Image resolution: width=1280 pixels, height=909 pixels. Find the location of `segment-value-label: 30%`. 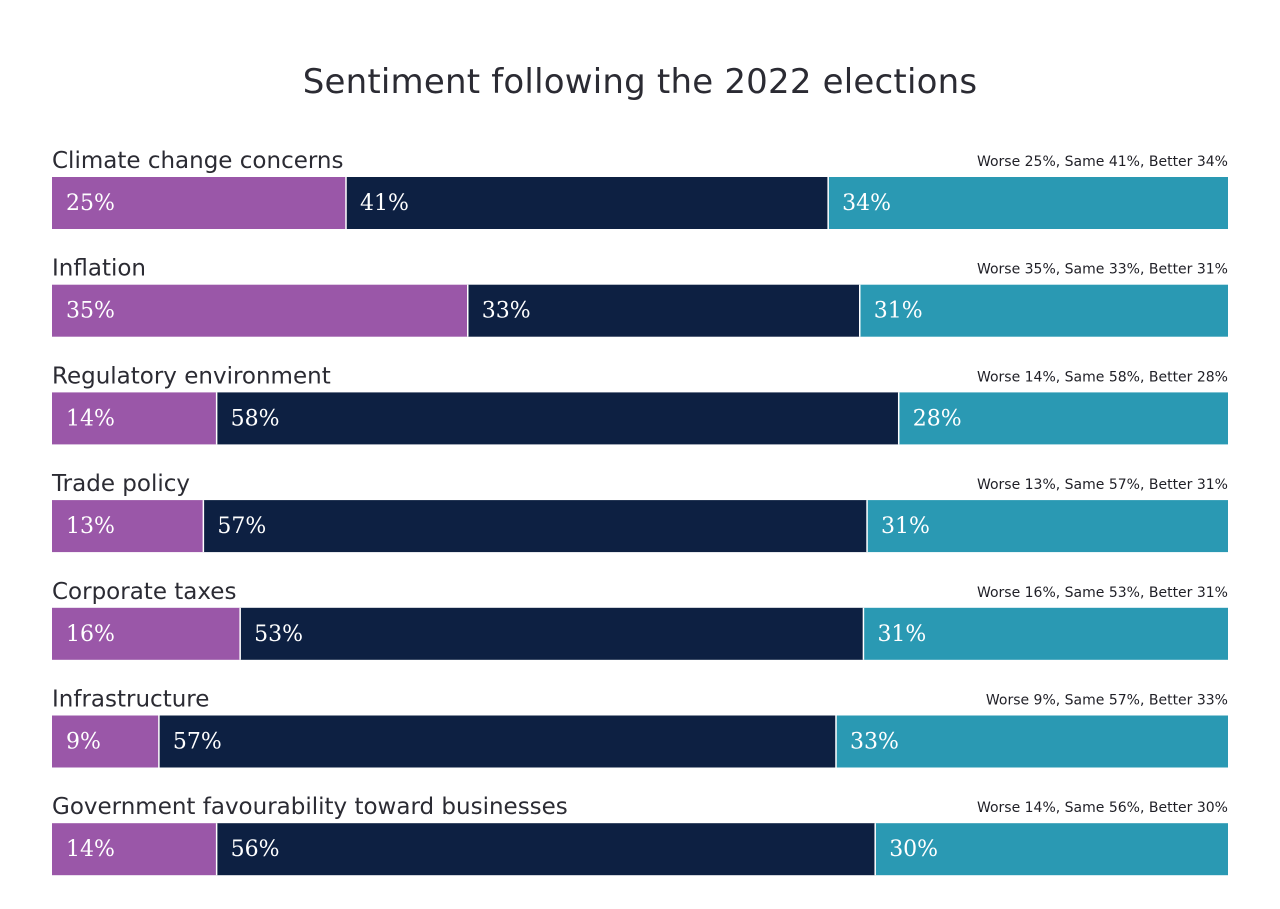

segment-value-label: 30% is located at coordinates (913, 849).